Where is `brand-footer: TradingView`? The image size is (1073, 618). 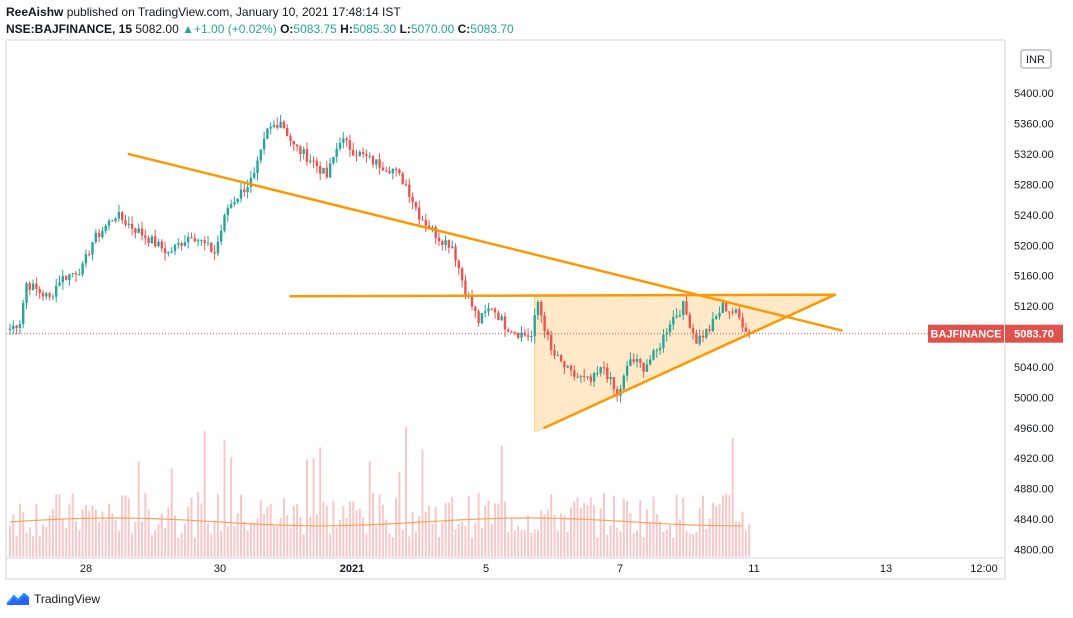 brand-footer: TradingView is located at coordinates (53, 599).